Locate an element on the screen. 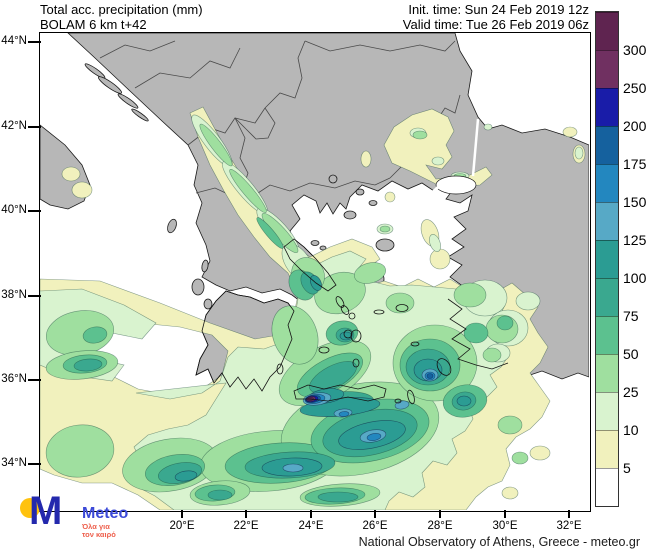 This screenshot has height=556, width=647. model-line: BOLAM 6 km t+42 is located at coordinates (93, 24).